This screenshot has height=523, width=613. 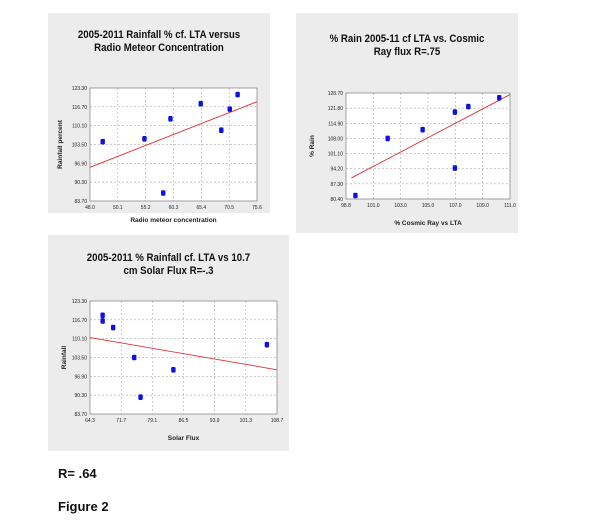 What do you see at coordinates (336, 170) in the screenshot?
I see `y-tick-label: 94.20` at bounding box center [336, 170].